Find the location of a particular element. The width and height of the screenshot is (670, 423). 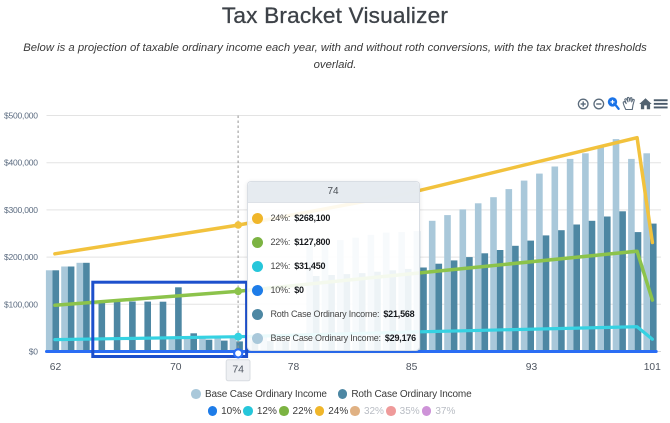

svg-text: $100,000 is located at coordinates (21, 304).